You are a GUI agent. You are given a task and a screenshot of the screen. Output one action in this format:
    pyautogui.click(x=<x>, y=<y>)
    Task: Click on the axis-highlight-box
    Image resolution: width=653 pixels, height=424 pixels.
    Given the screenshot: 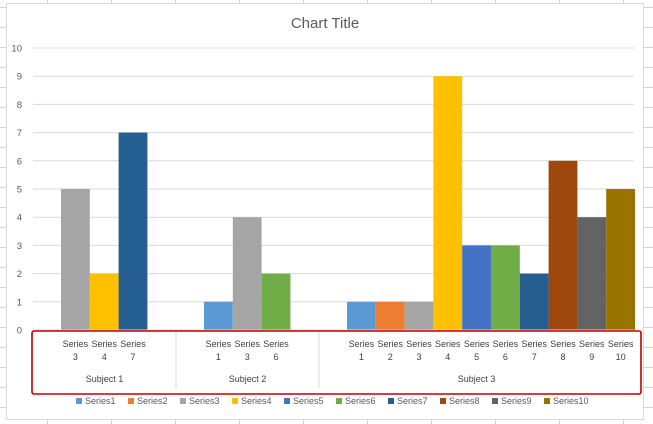 What is the action you would take?
    pyautogui.click(x=336, y=362)
    